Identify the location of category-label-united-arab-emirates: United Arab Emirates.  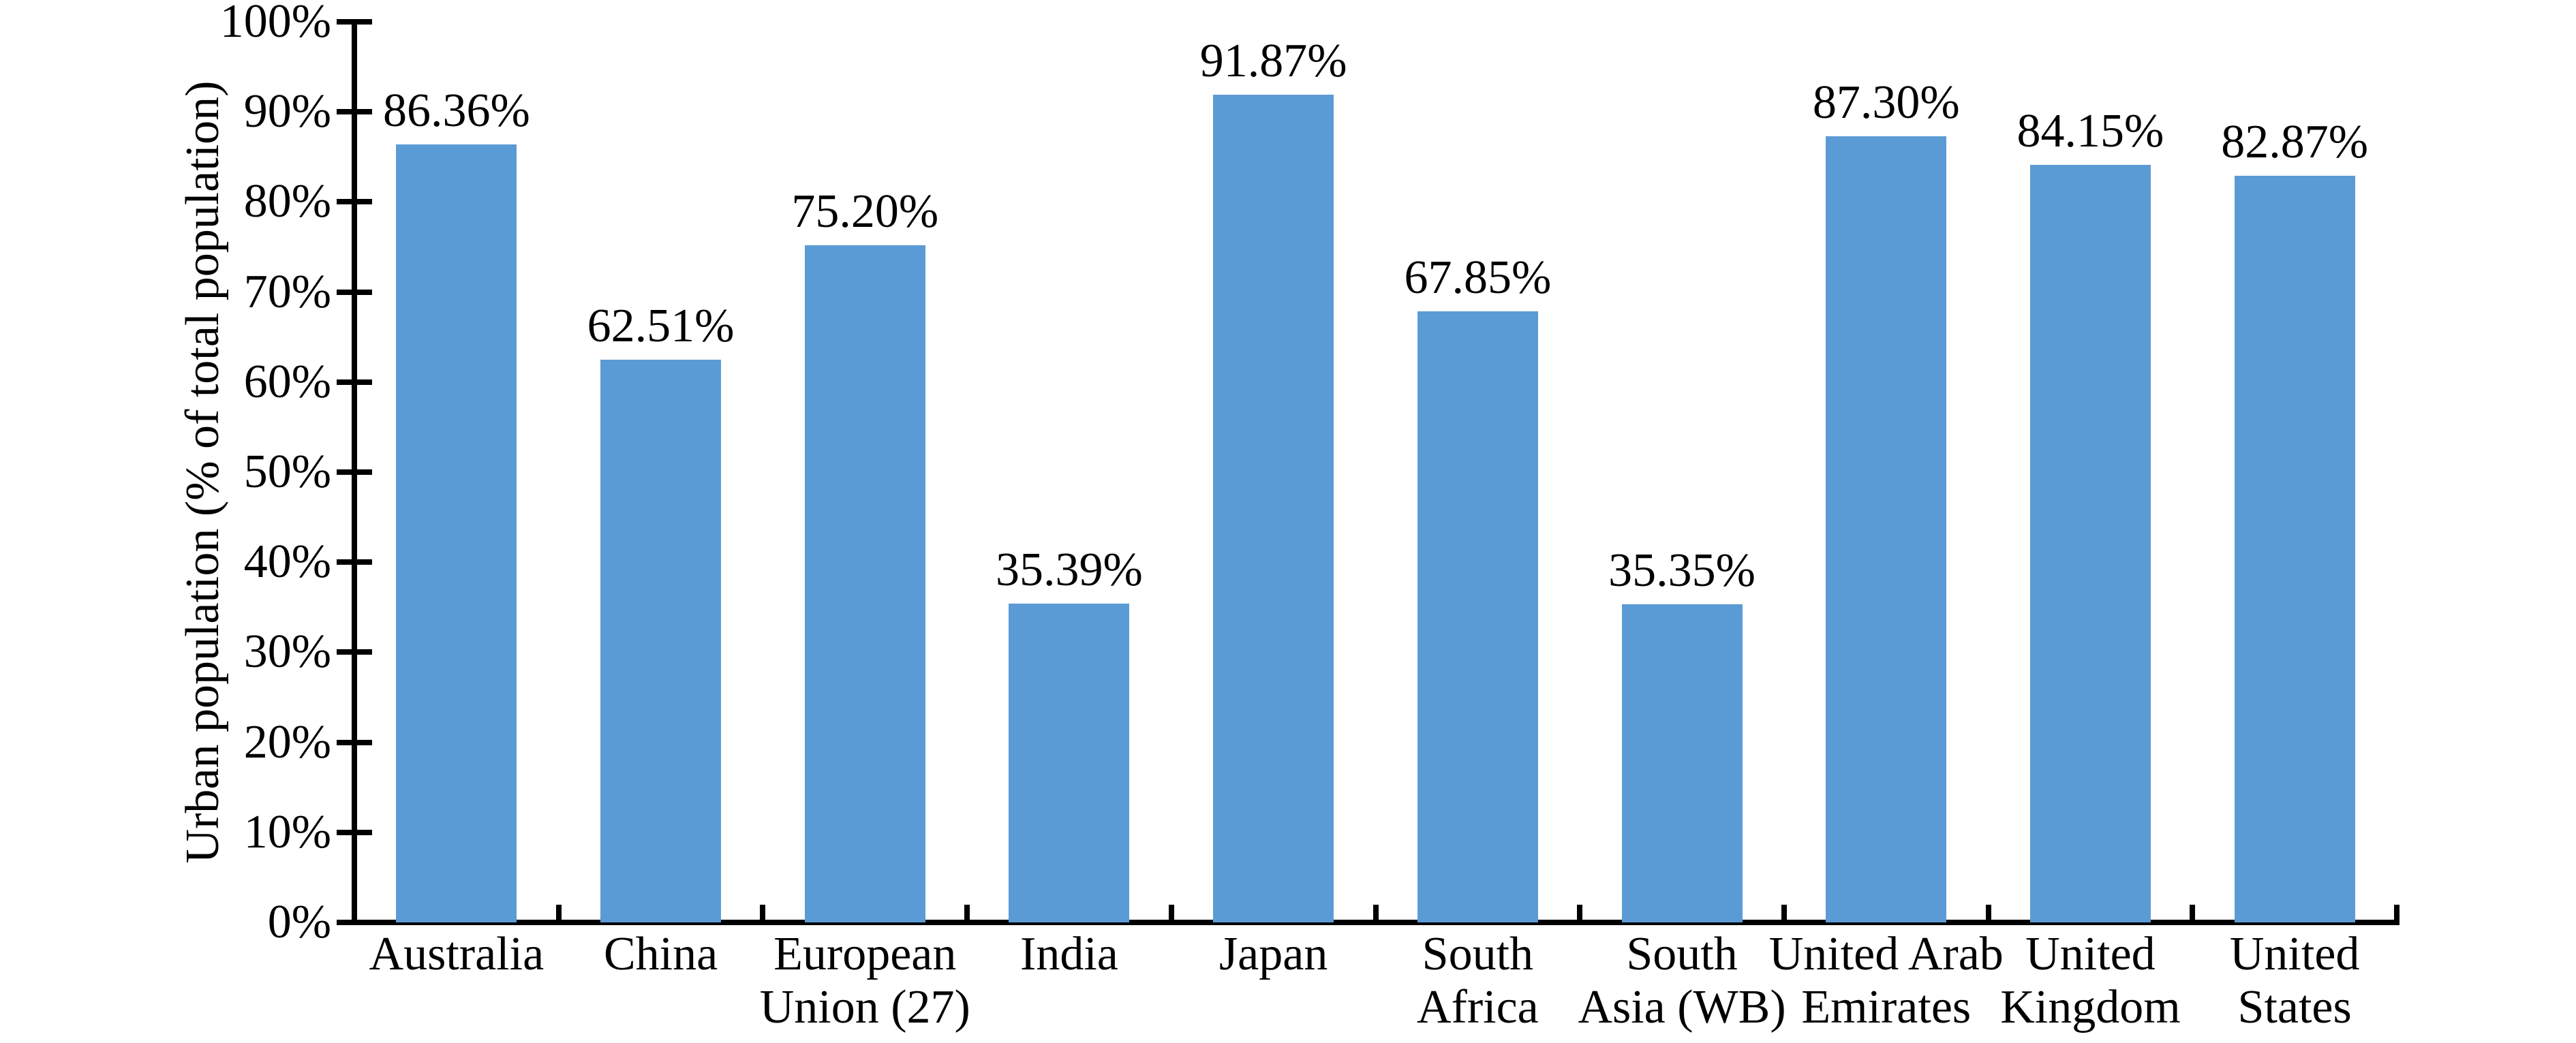
(1886, 981).